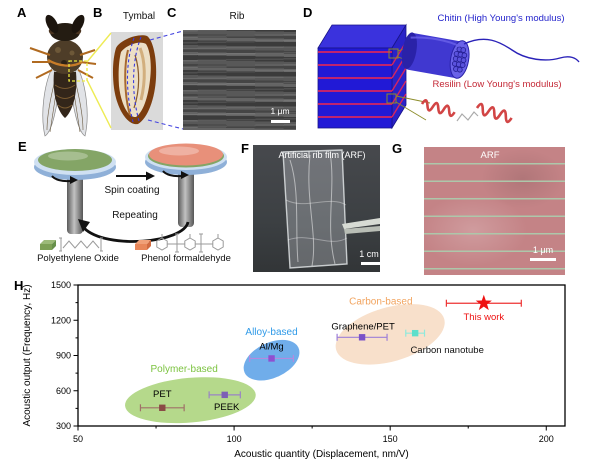 Image resolution: width=600 pixels, height=471 pixels. I want to click on rib-scale-bar, so click(280, 121).